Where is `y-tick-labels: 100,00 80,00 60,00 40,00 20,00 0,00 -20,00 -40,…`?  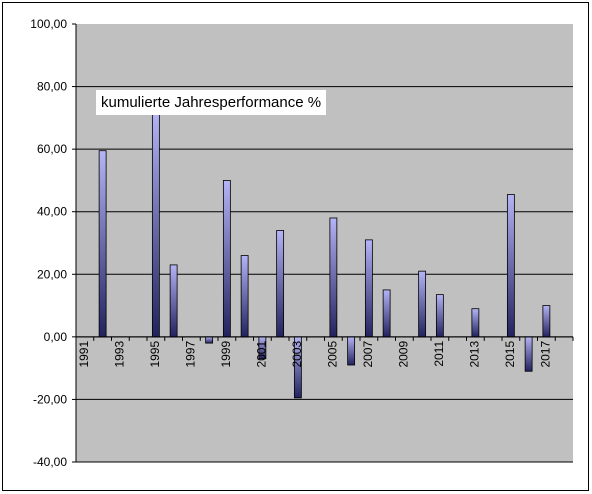
y-tick-labels: 100,00 80,00 60,00 40,00 20,00 0,00 -20,00 -40,… is located at coordinates (48, 243).